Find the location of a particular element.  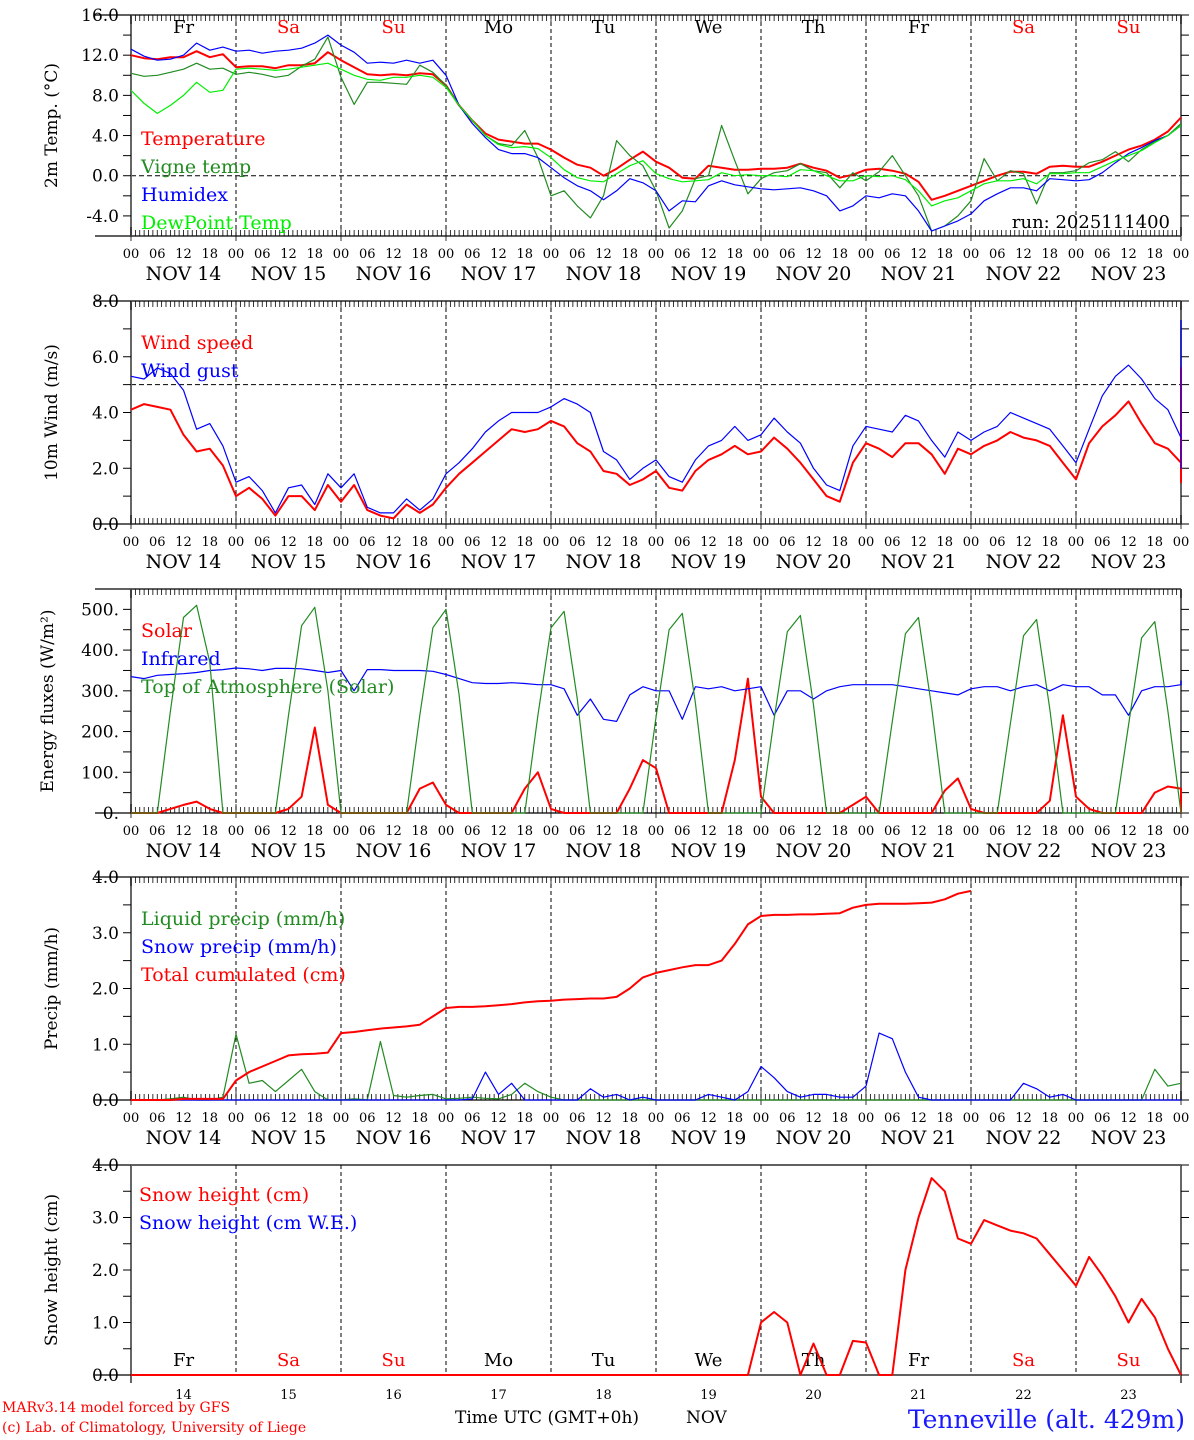

y-axis-label: Energy fluxes (W/m²) is located at coordinates (48, 701).